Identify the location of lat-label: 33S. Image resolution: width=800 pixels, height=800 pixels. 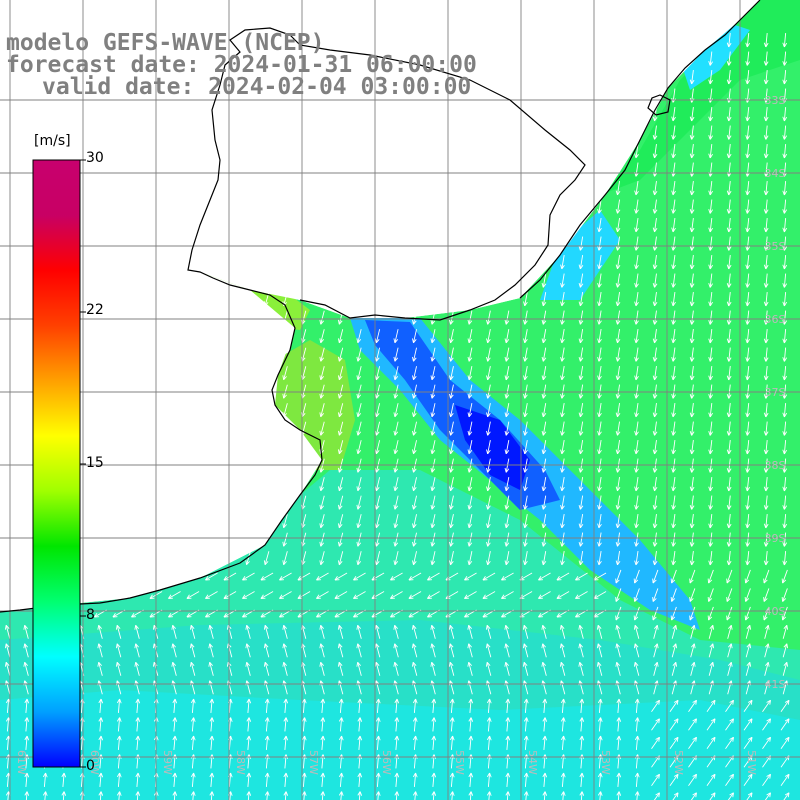
(775, 100).